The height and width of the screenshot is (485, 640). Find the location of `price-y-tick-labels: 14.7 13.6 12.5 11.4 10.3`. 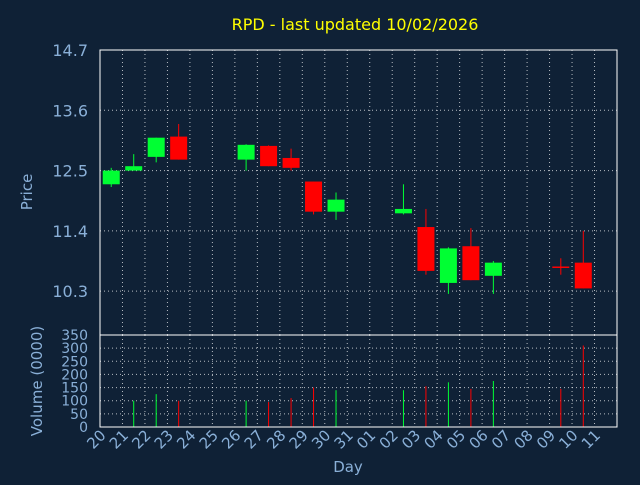

price-y-tick-labels: 14.7 13.6 12.5 11.4 10.3 is located at coordinates (70, 171).